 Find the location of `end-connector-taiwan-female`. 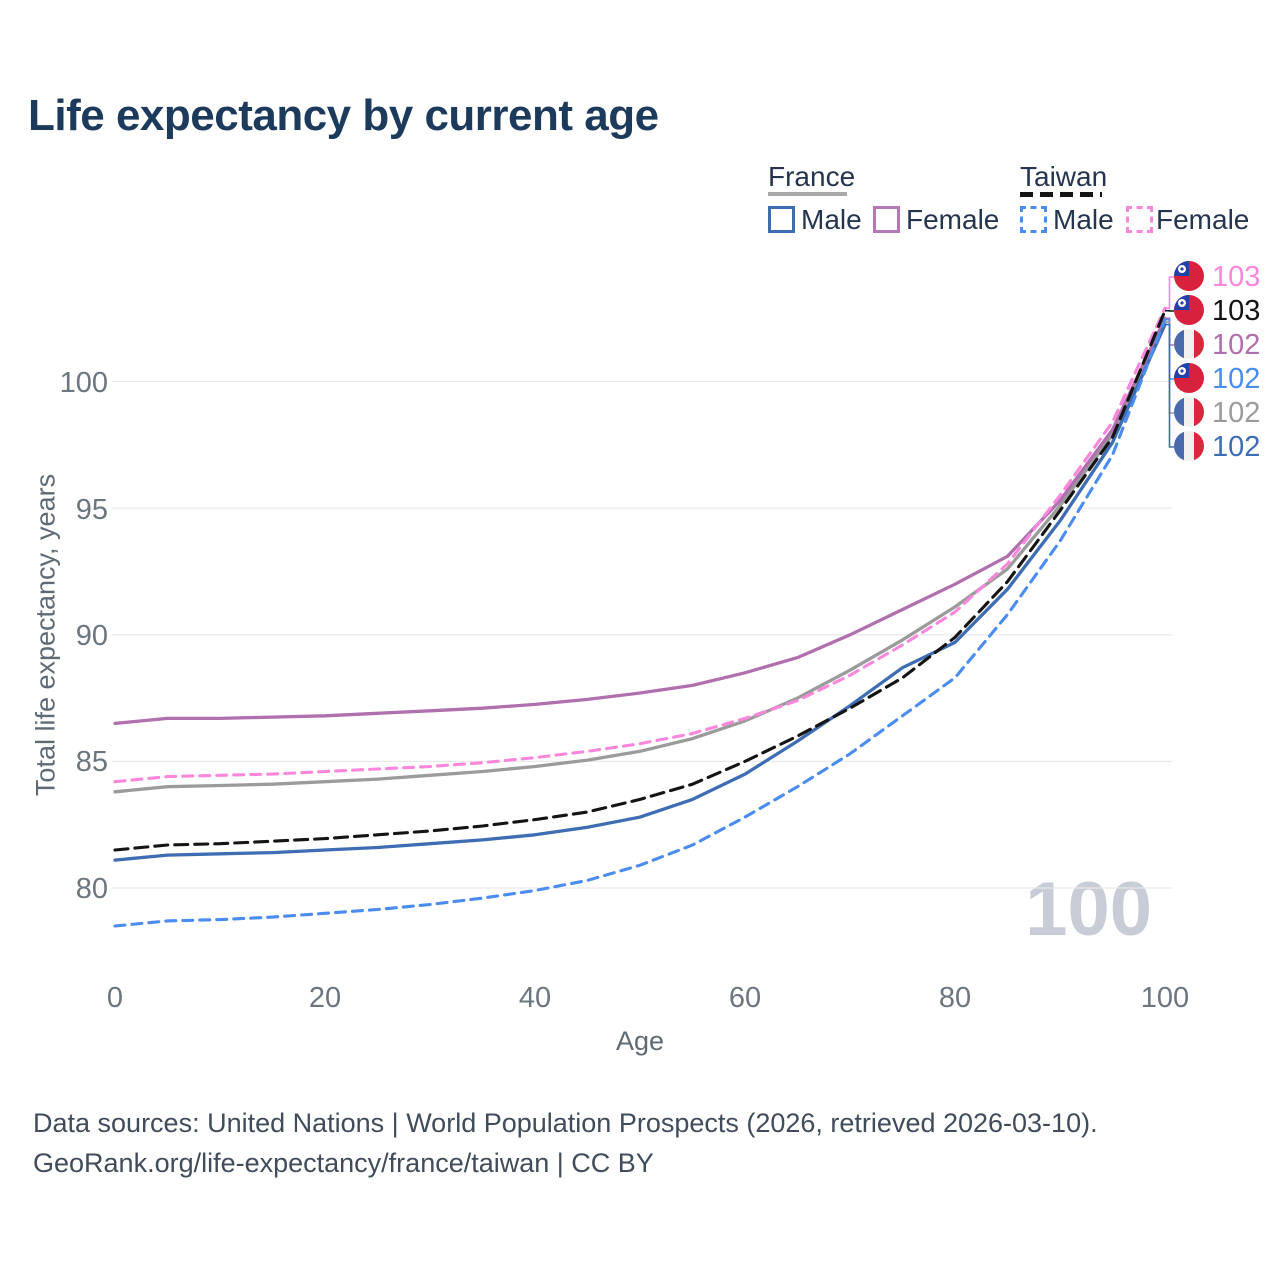

end-connector-taiwan-female is located at coordinates (1169, 293).